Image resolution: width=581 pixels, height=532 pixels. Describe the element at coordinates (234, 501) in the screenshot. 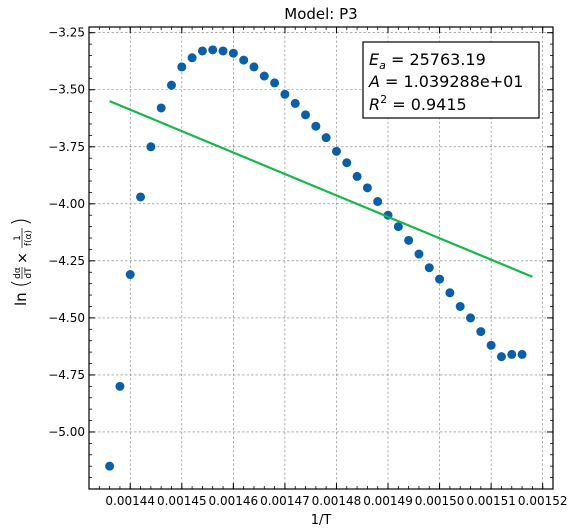

I see `x-tick-label: 0.00146` at that location.